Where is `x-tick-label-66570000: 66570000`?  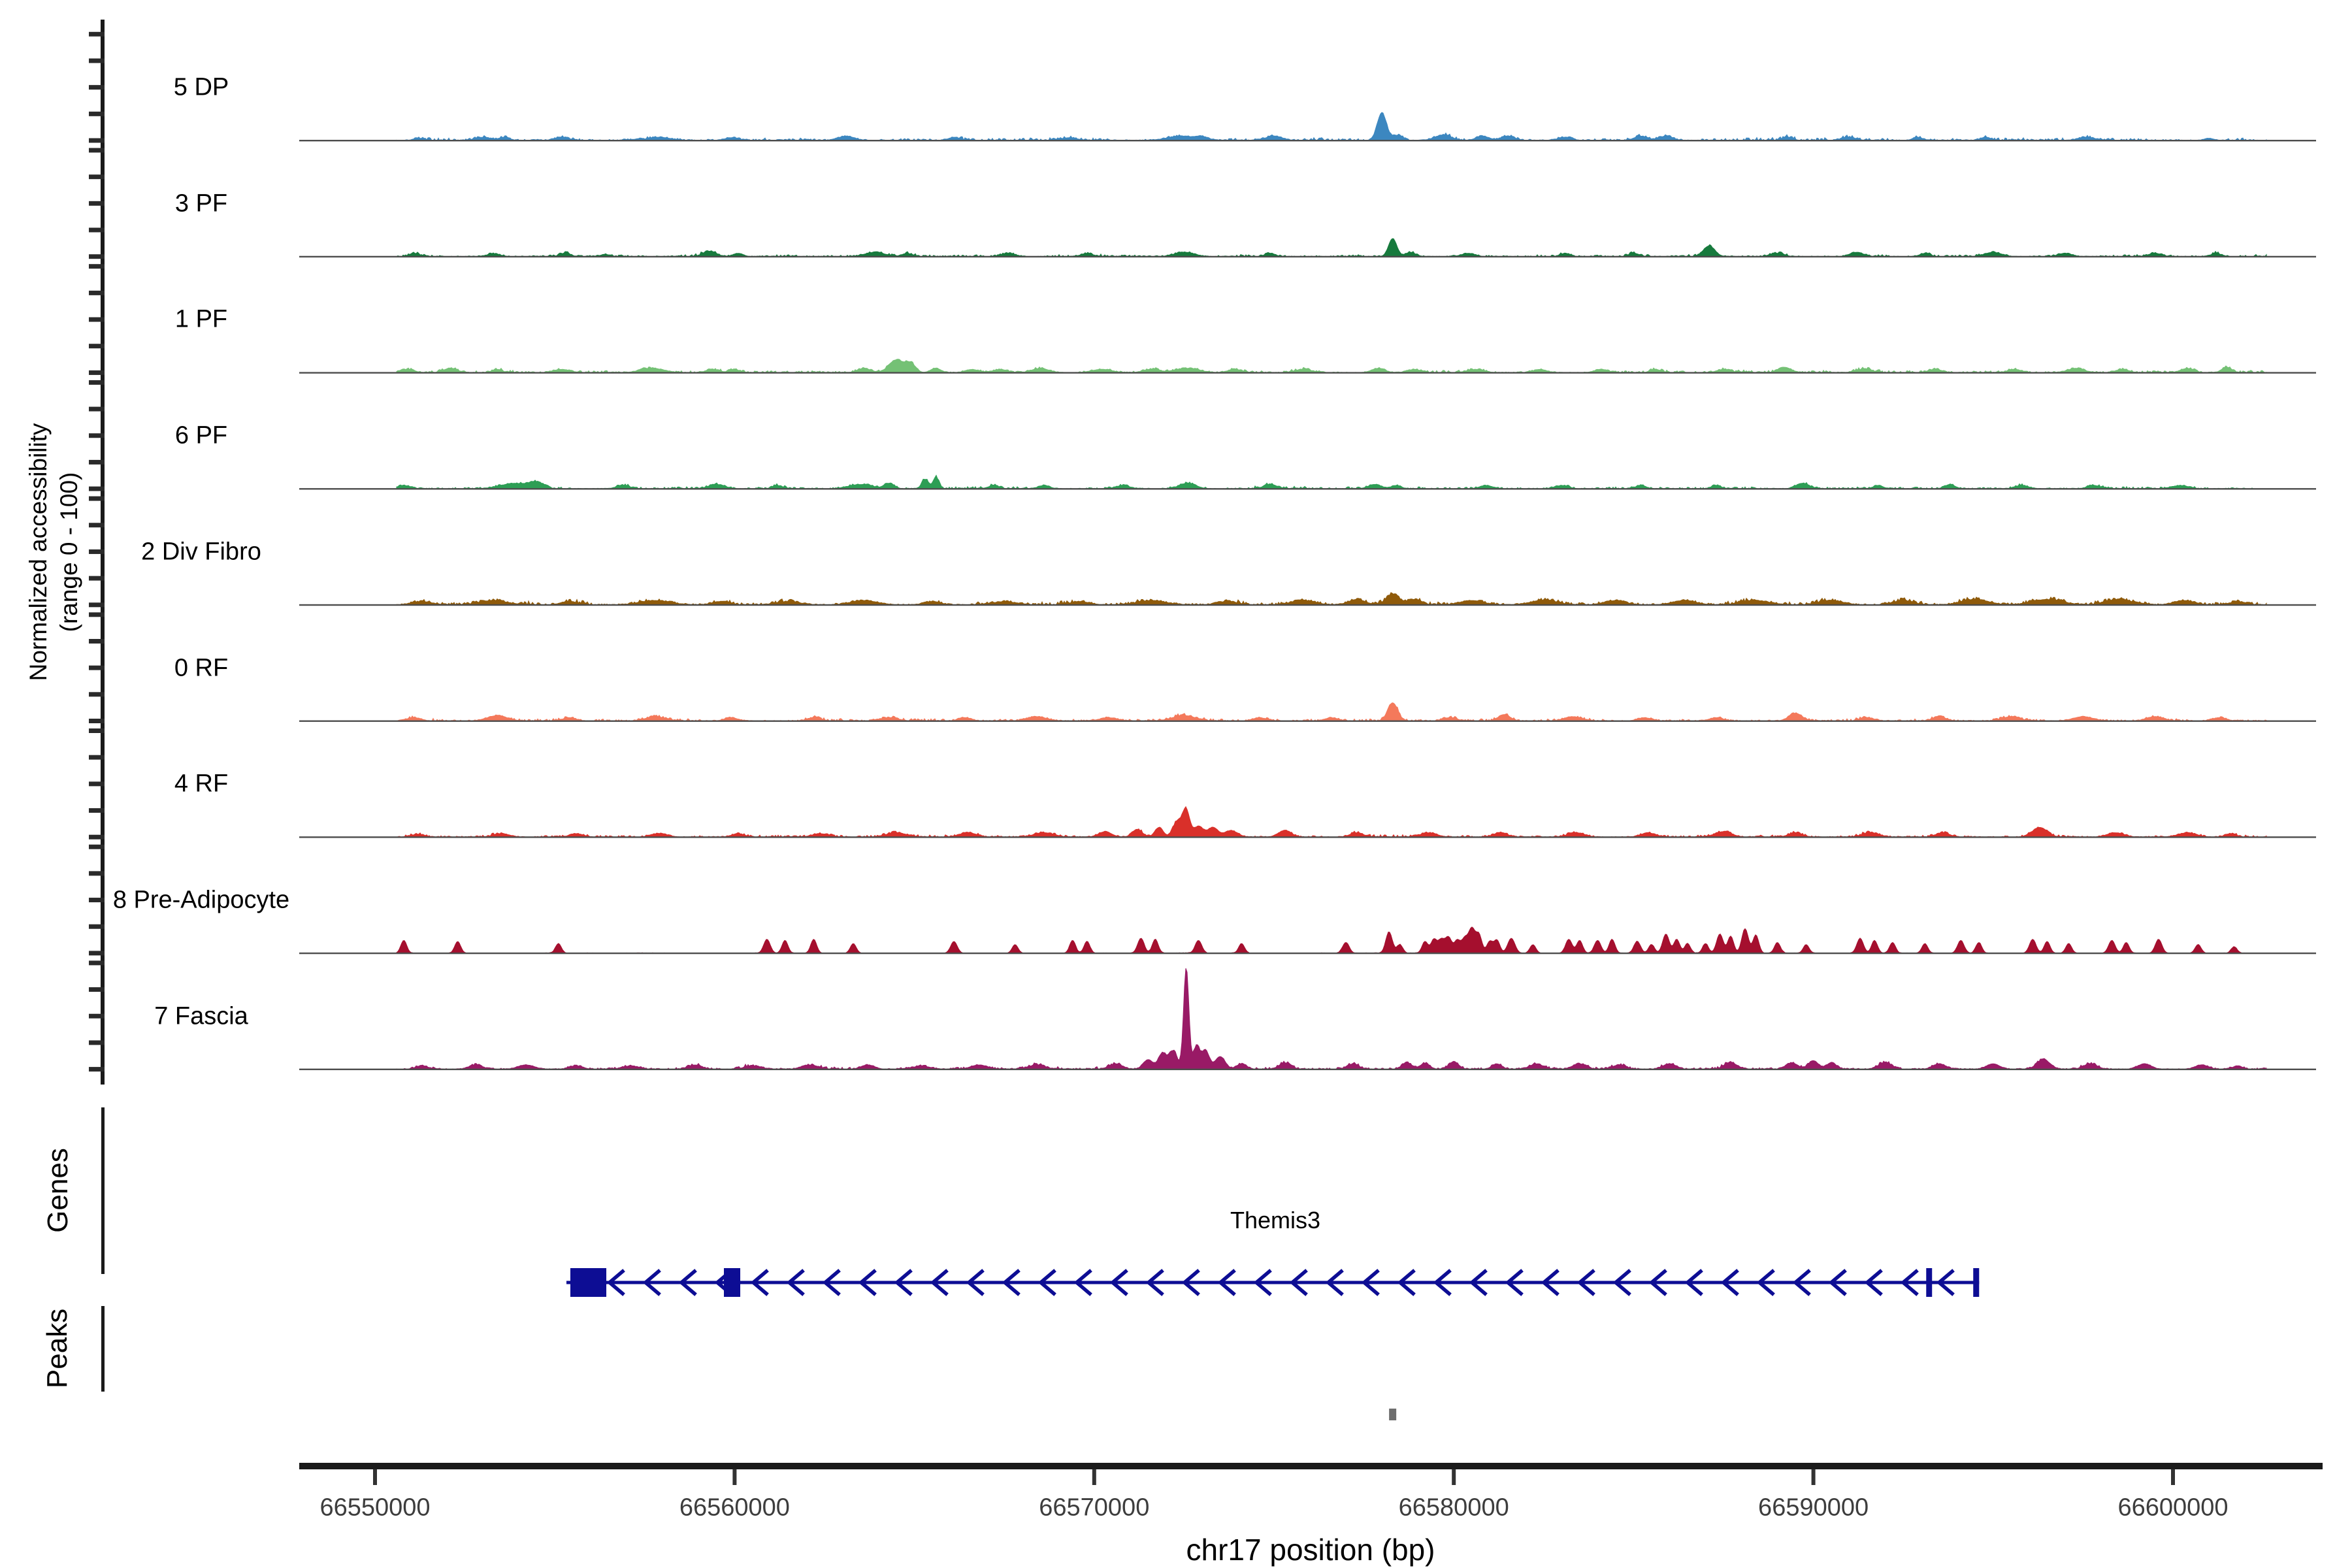
x-tick-label-66570000: 66570000 is located at coordinates (1094, 1508).